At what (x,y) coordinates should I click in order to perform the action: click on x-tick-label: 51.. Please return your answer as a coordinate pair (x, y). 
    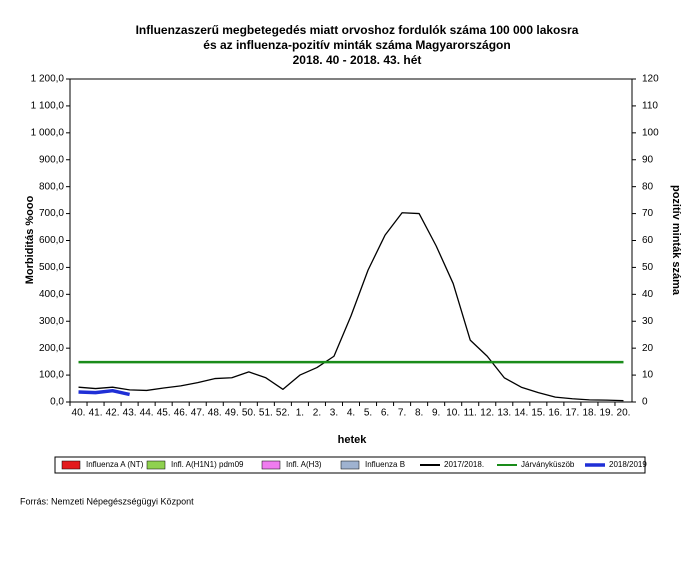
    Looking at the image, I should click on (266, 413).